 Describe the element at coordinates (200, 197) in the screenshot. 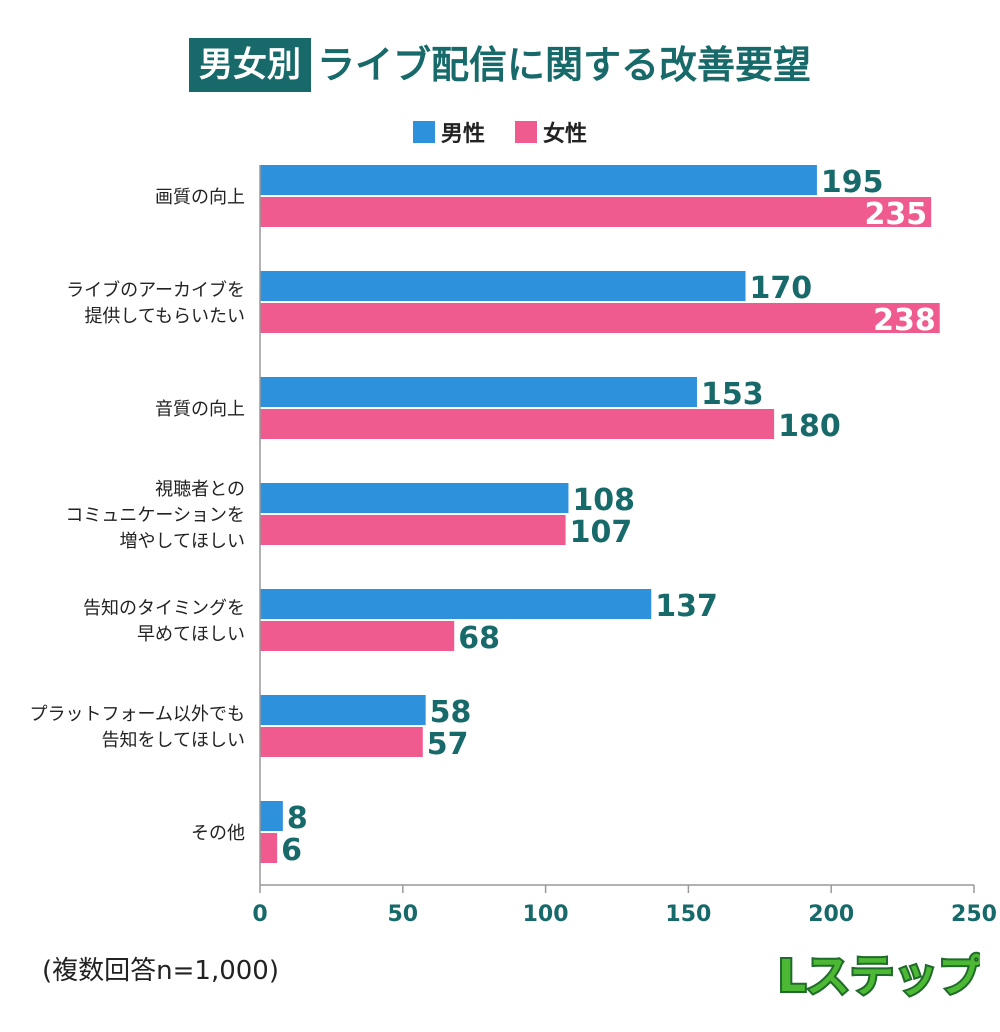

I see `category-label: 画質の向上` at that location.